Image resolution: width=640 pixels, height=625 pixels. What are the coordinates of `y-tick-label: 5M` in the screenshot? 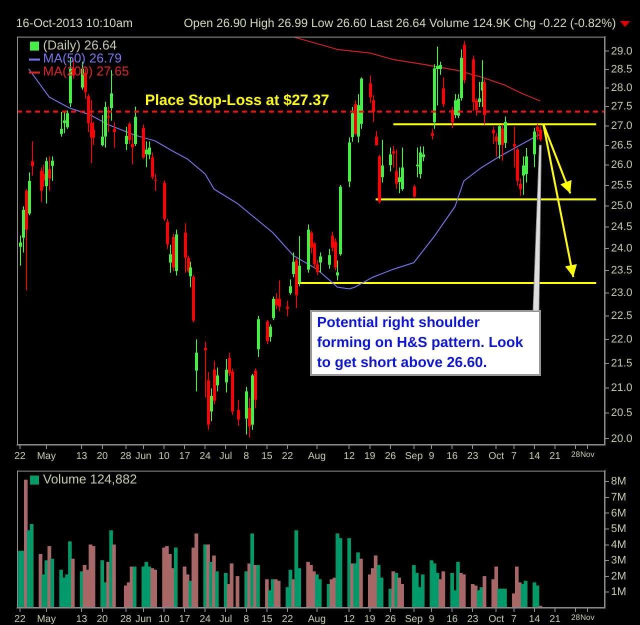 It's located at (618, 529).